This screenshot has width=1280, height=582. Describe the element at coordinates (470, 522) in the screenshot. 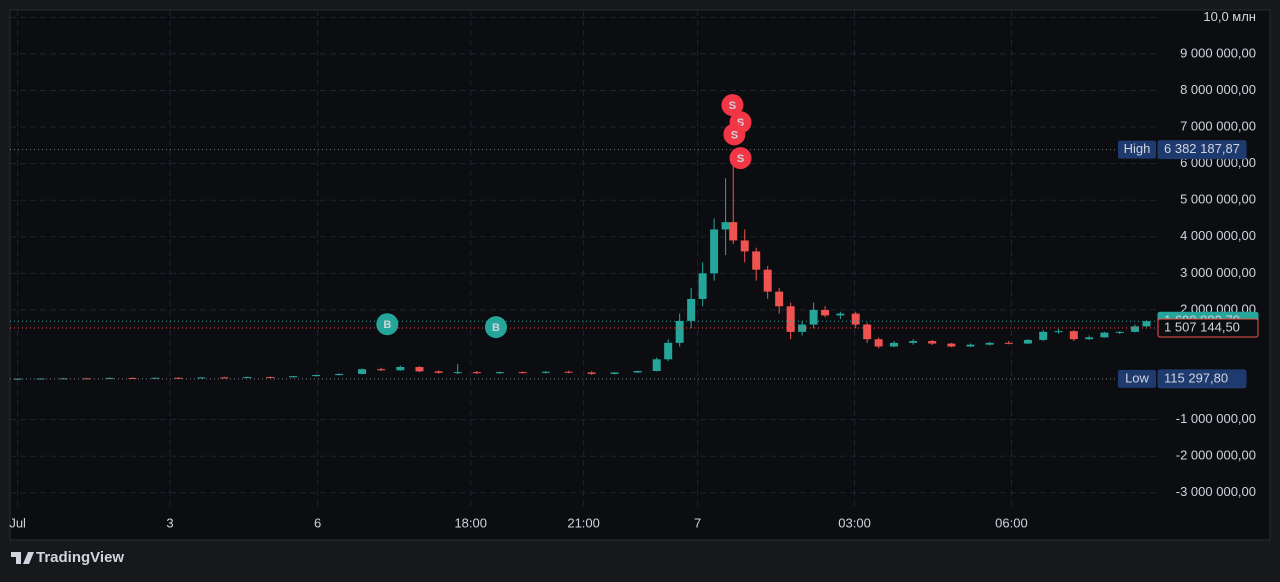

I see `x-tick-label: 18:00` at that location.